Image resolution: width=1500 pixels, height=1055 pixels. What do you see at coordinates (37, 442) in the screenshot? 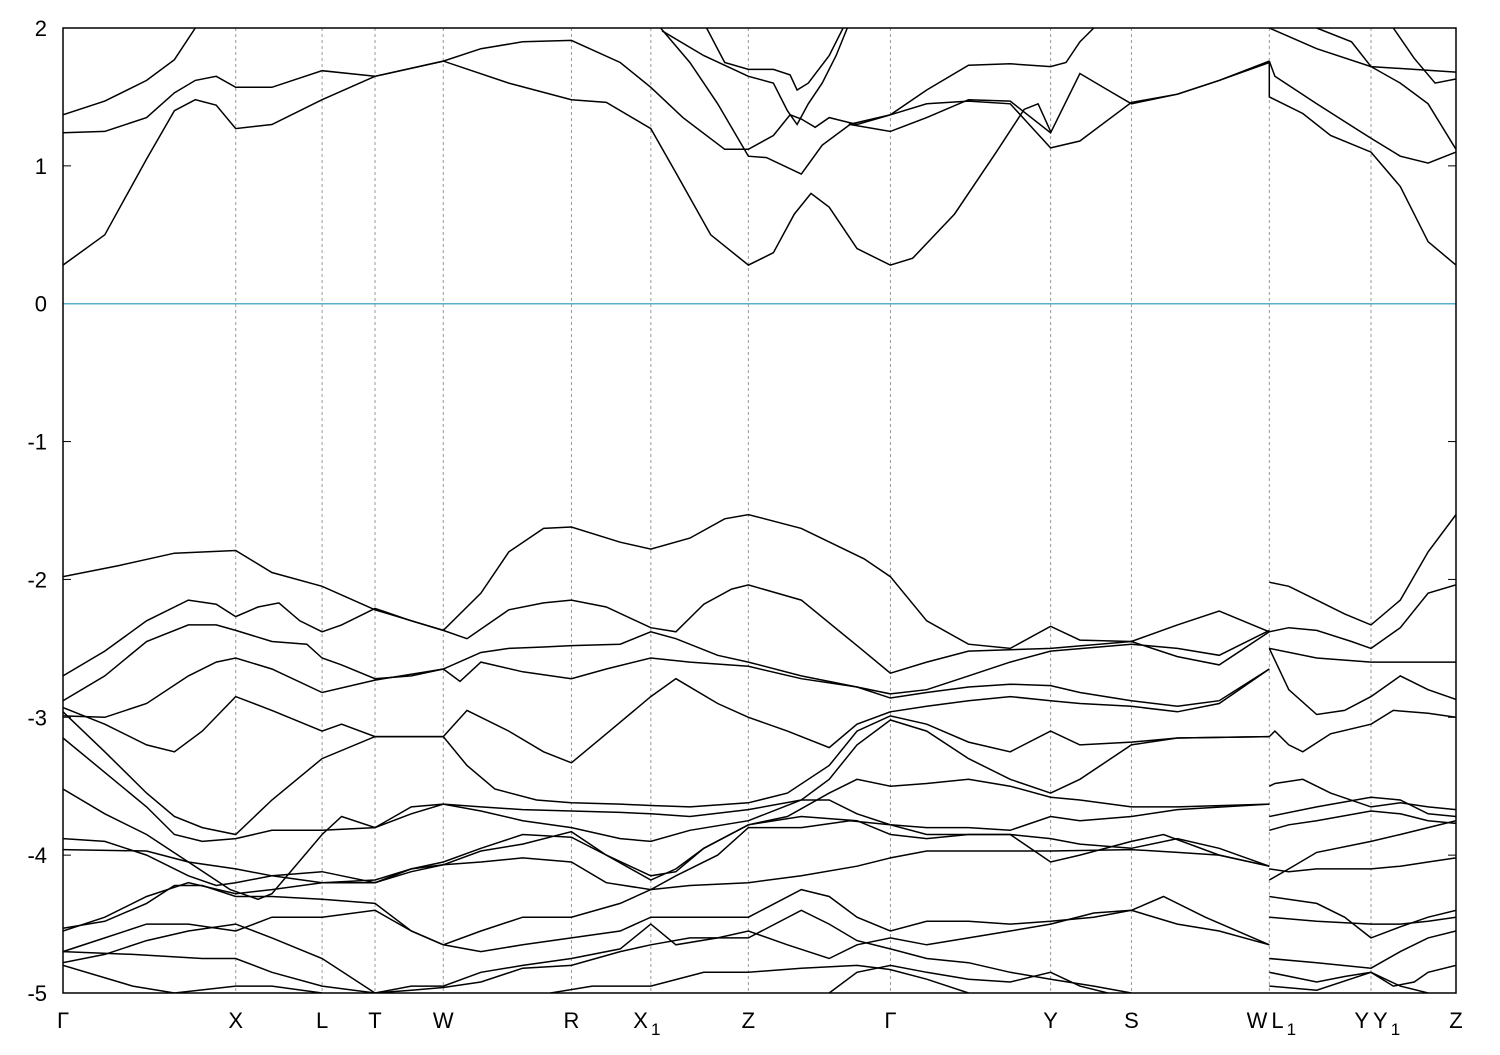
I see `y-tick-label: -1` at bounding box center [37, 442].